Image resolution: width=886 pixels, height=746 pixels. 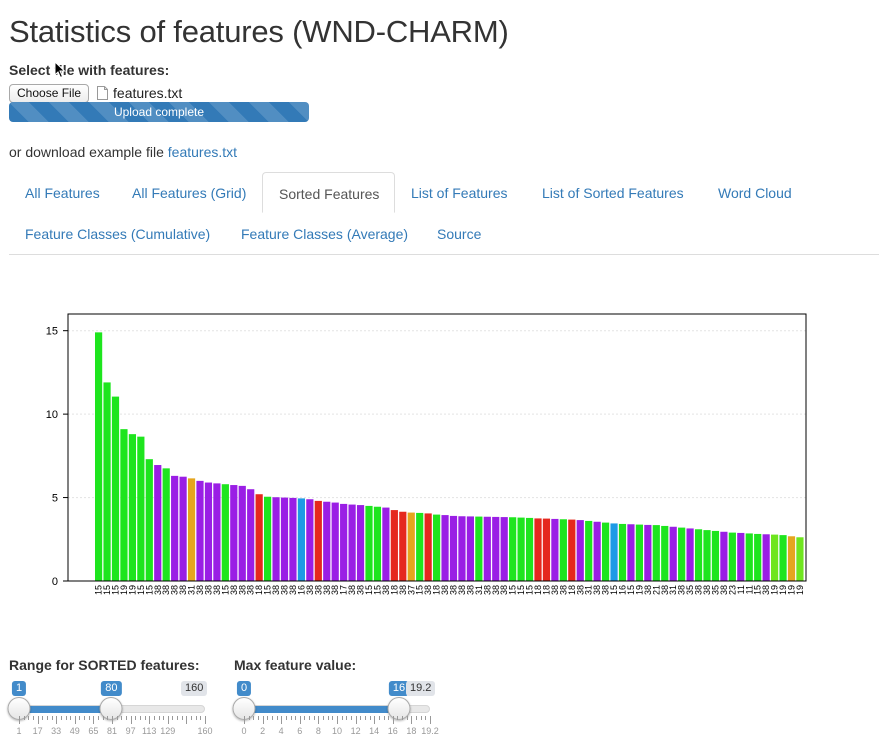 What do you see at coordinates (374, 731) in the screenshot?
I see `max-value-slider-tick-label: 14` at bounding box center [374, 731].